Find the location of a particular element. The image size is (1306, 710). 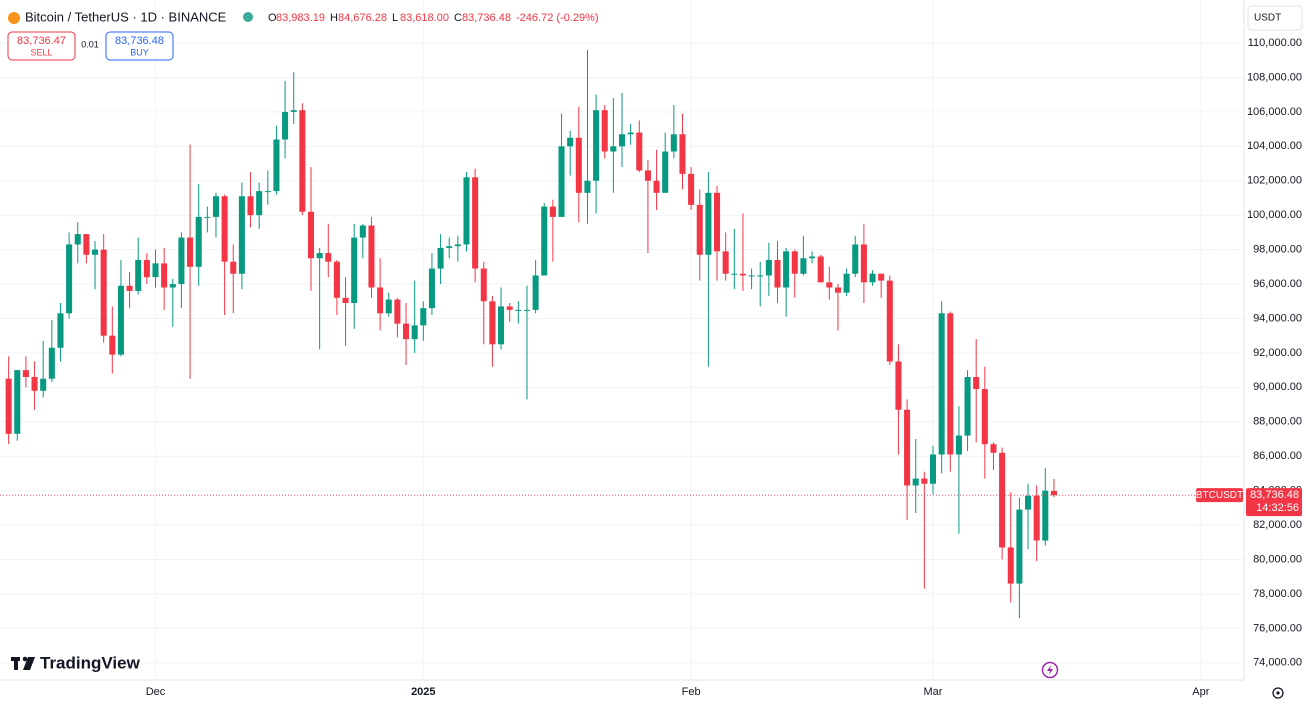

events-icon is located at coordinates (1050, 670).